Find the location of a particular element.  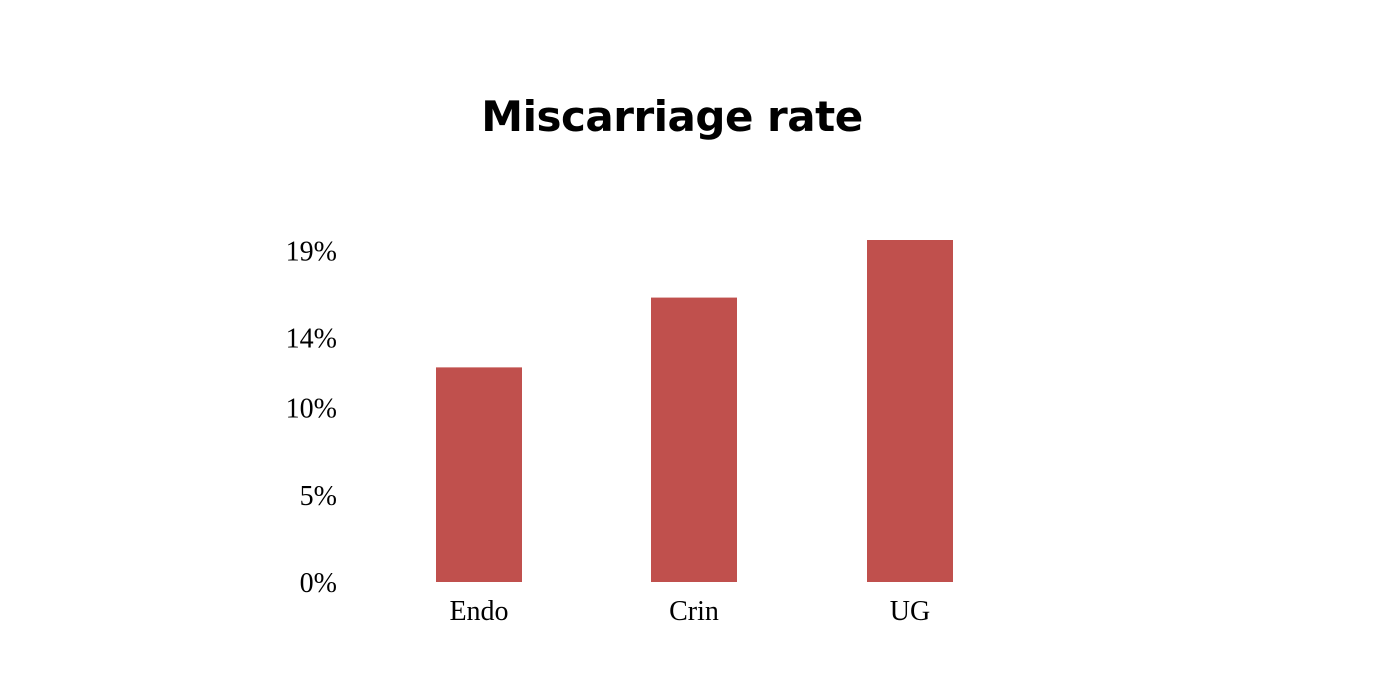

bar-crin is located at coordinates (694, 439).